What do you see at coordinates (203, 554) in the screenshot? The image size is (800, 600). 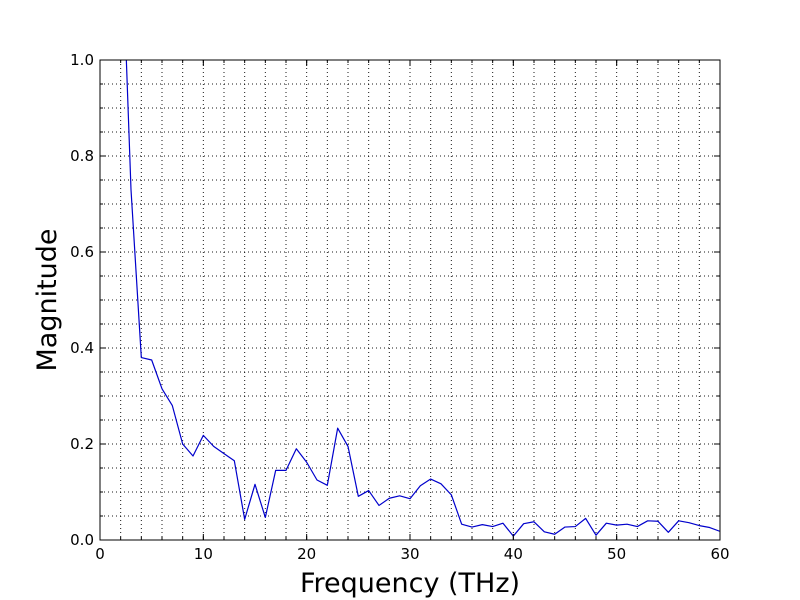 I see `x-tick-label: 10` at bounding box center [203, 554].